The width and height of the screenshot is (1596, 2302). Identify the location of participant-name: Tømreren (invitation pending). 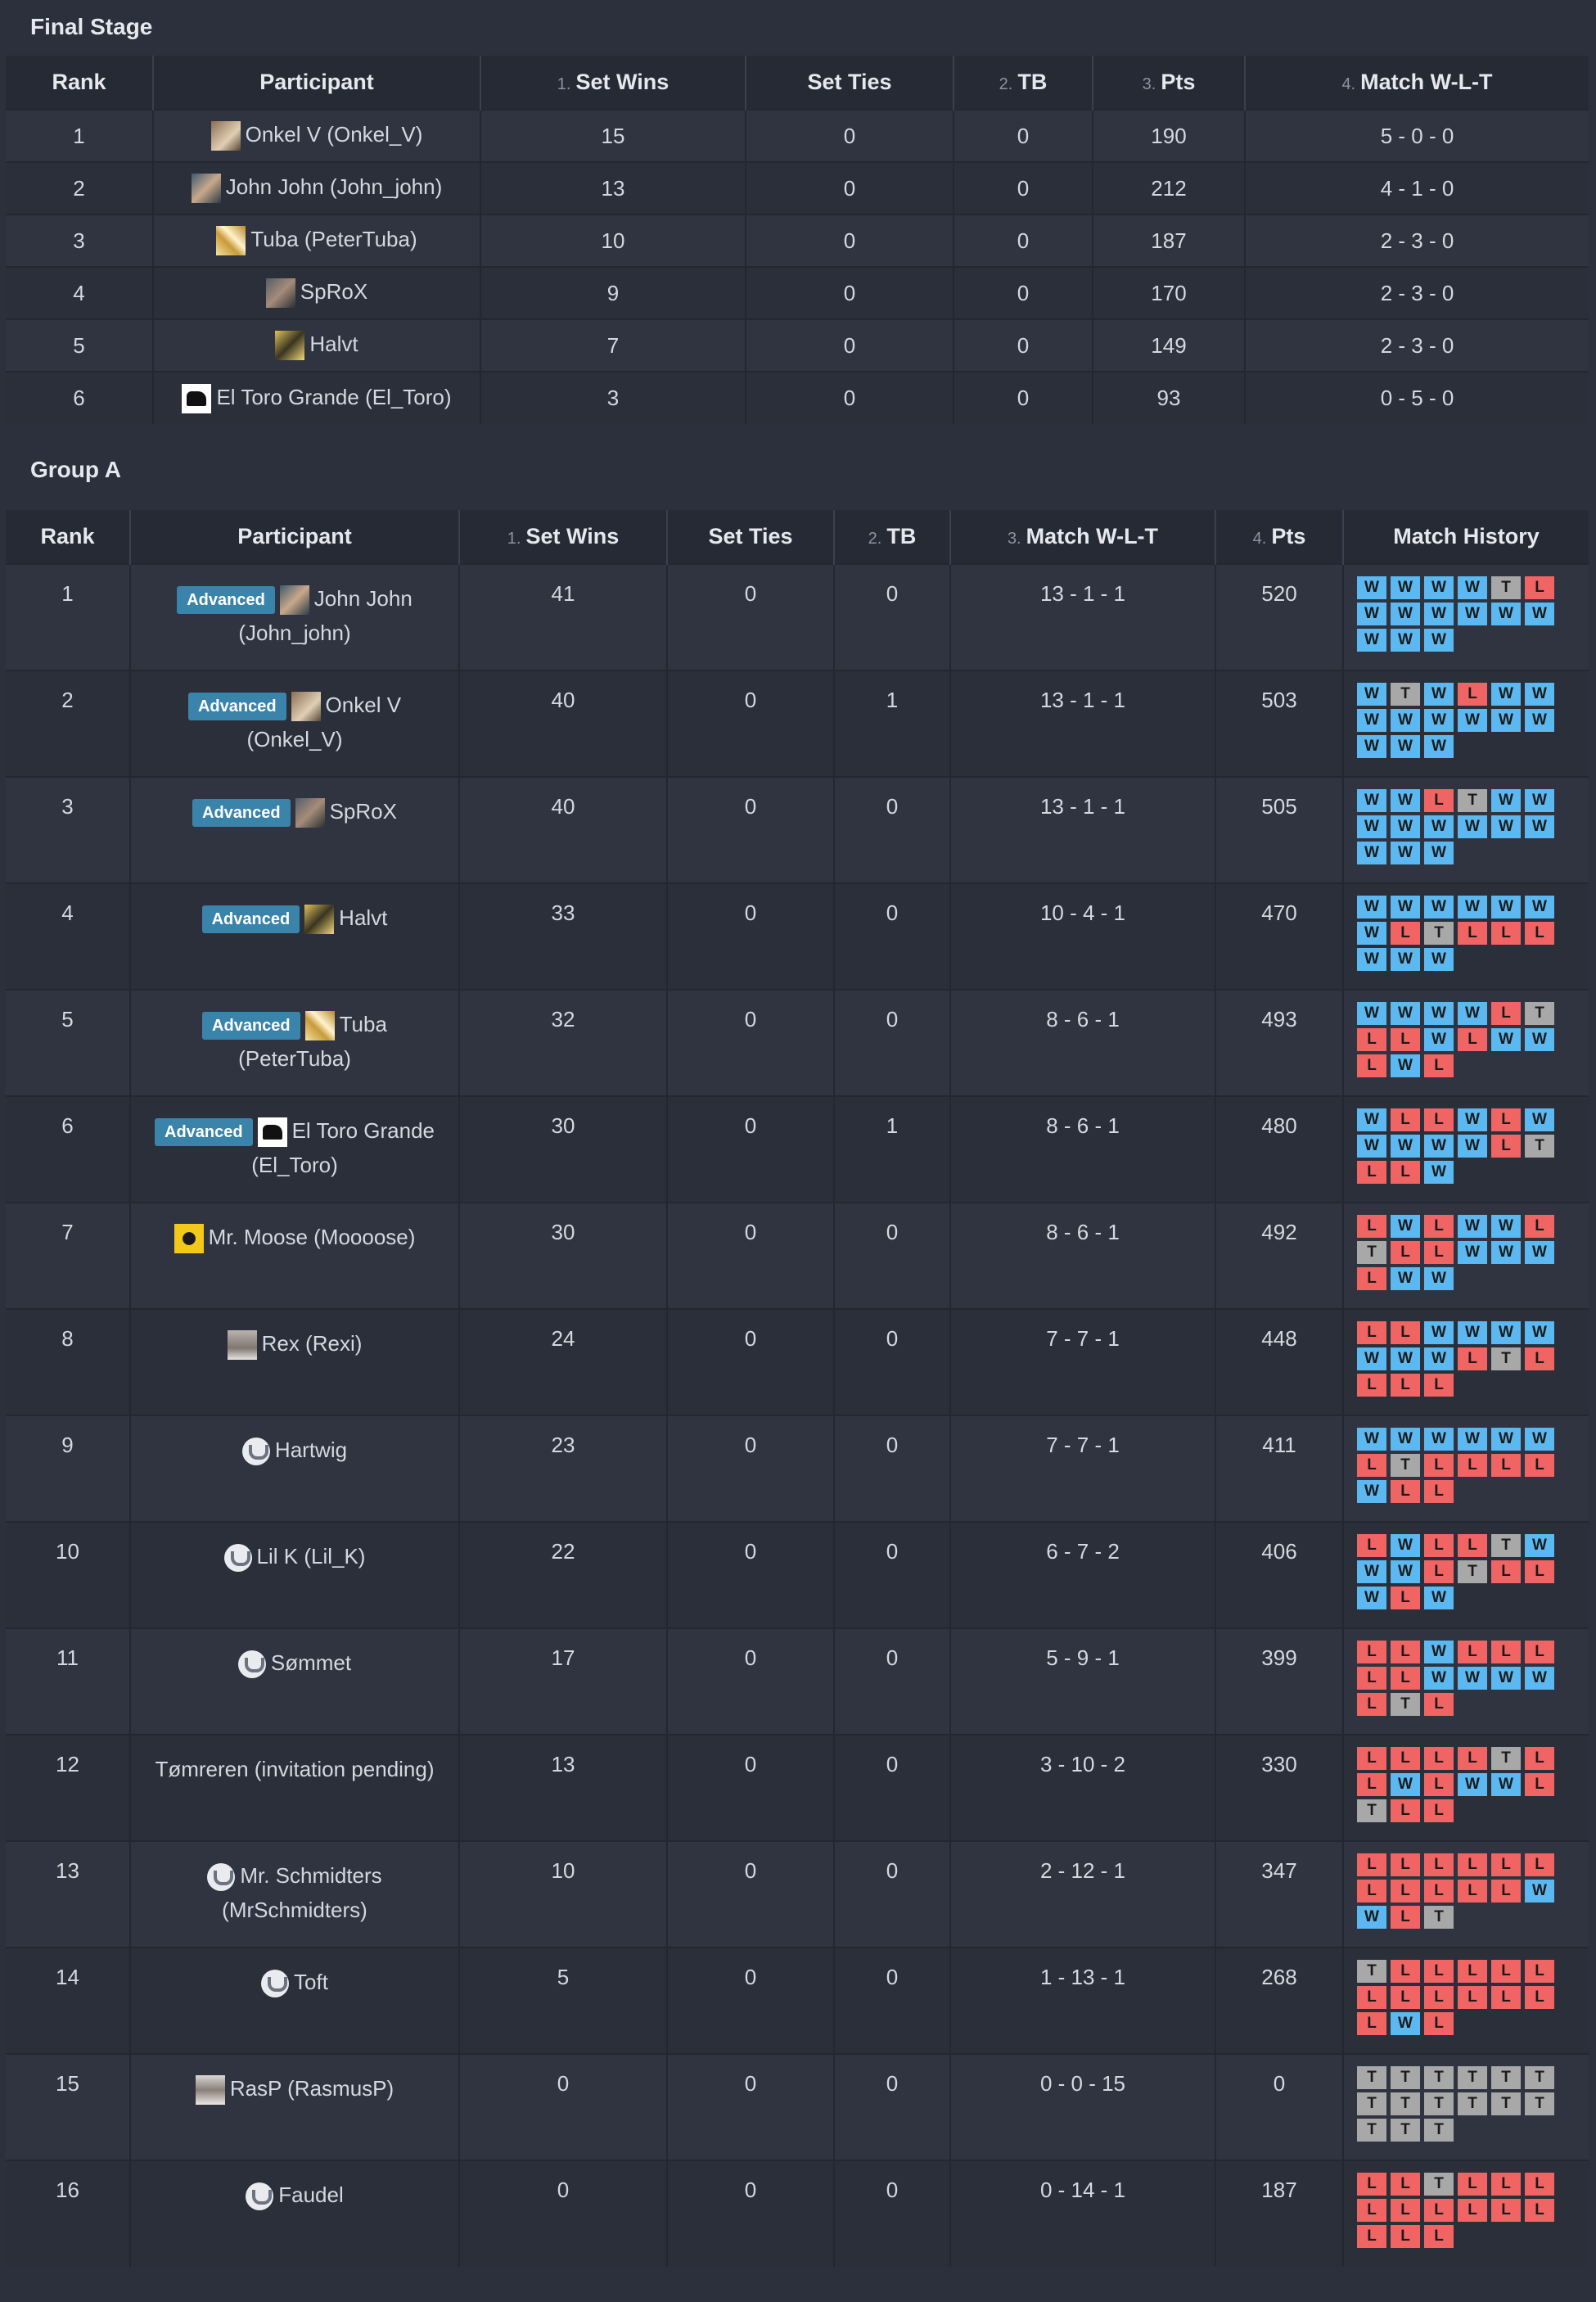
(295, 1769).